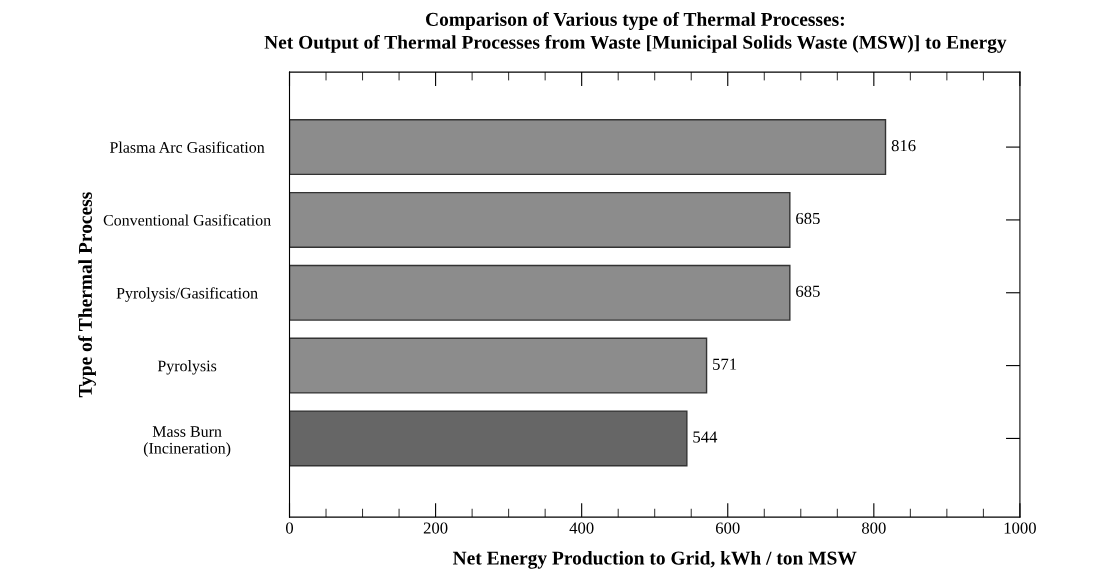 This screenshot has width=1105, height=572. What do you see at coordinates (187, 367) in the screenshot?
I see `y-tick-label: Pyrolysis` at bounding box center [187, 367].